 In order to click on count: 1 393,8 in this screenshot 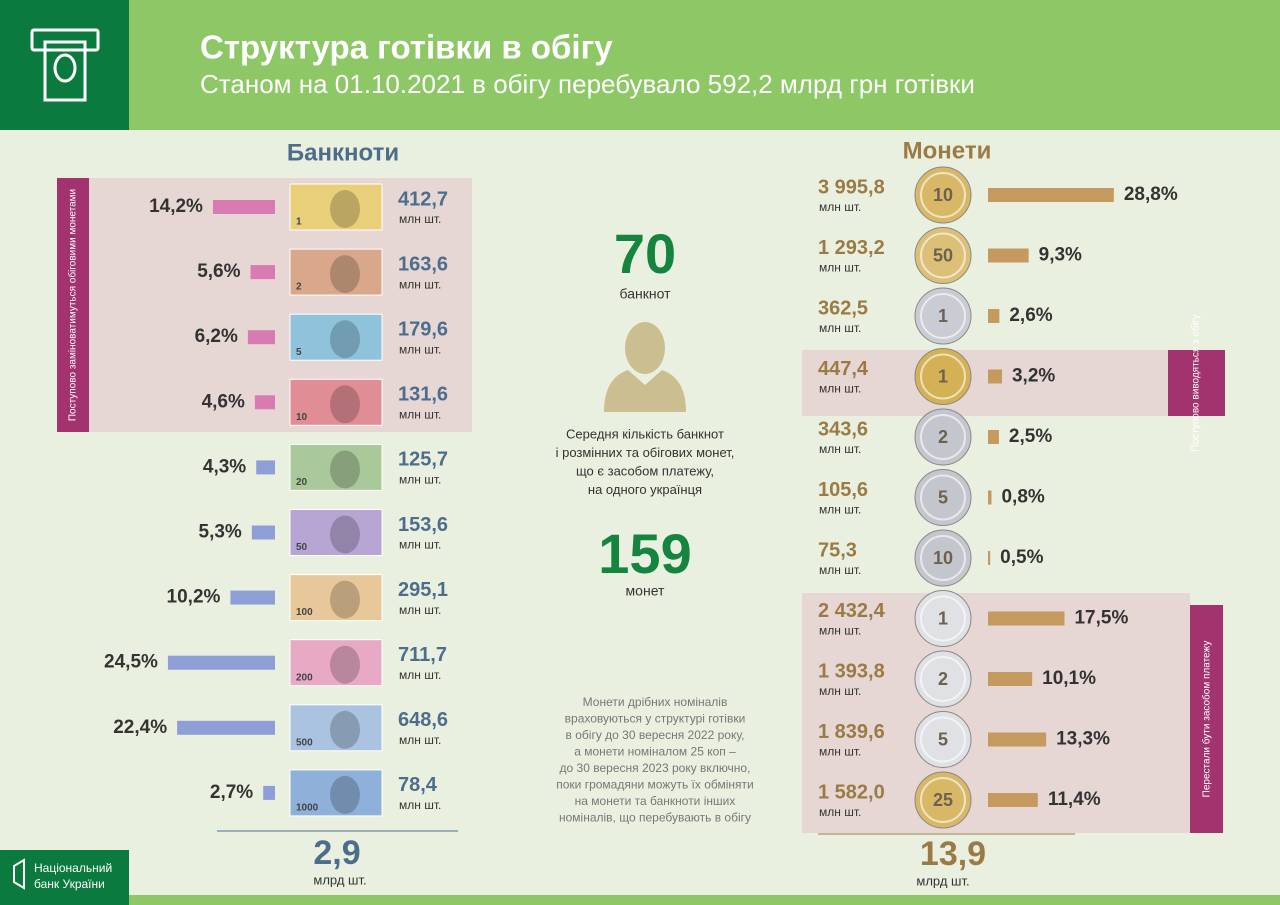, I will do `click(851, 671)`.